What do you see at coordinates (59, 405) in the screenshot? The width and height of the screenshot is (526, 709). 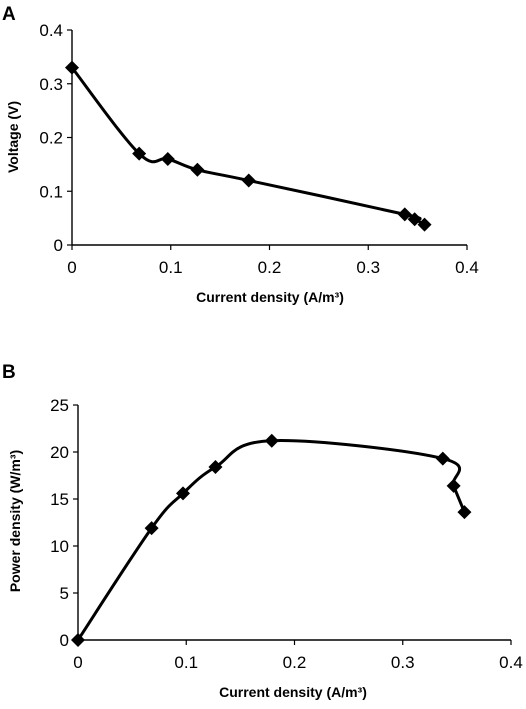 I see `panel-b-y-tick-label: 25` at bounding box center [59, 405].